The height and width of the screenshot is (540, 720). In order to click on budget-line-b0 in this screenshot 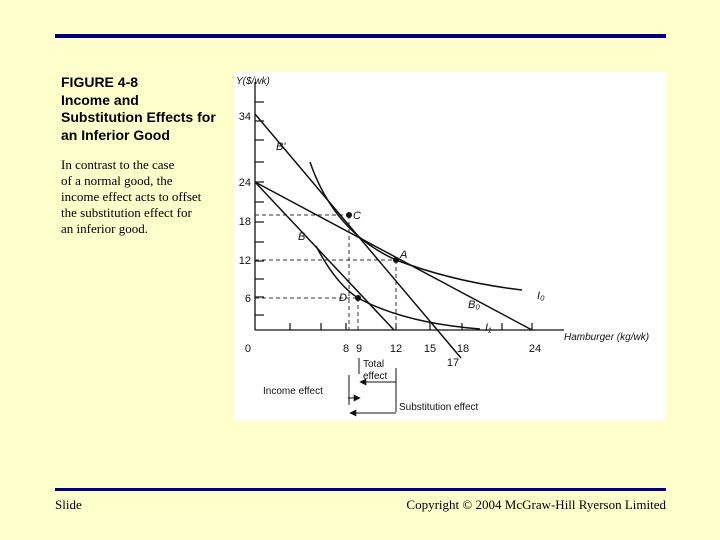, I will do `click(393, 256)`.